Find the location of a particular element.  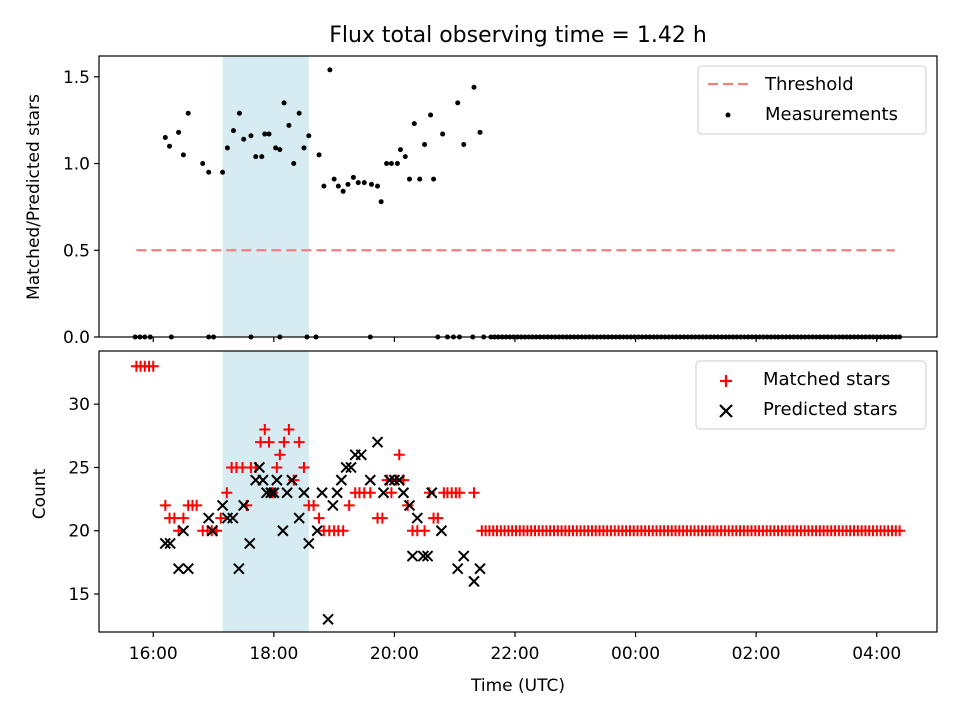

top-ytick-label: 0.0 is located at coordinates (76, 338).